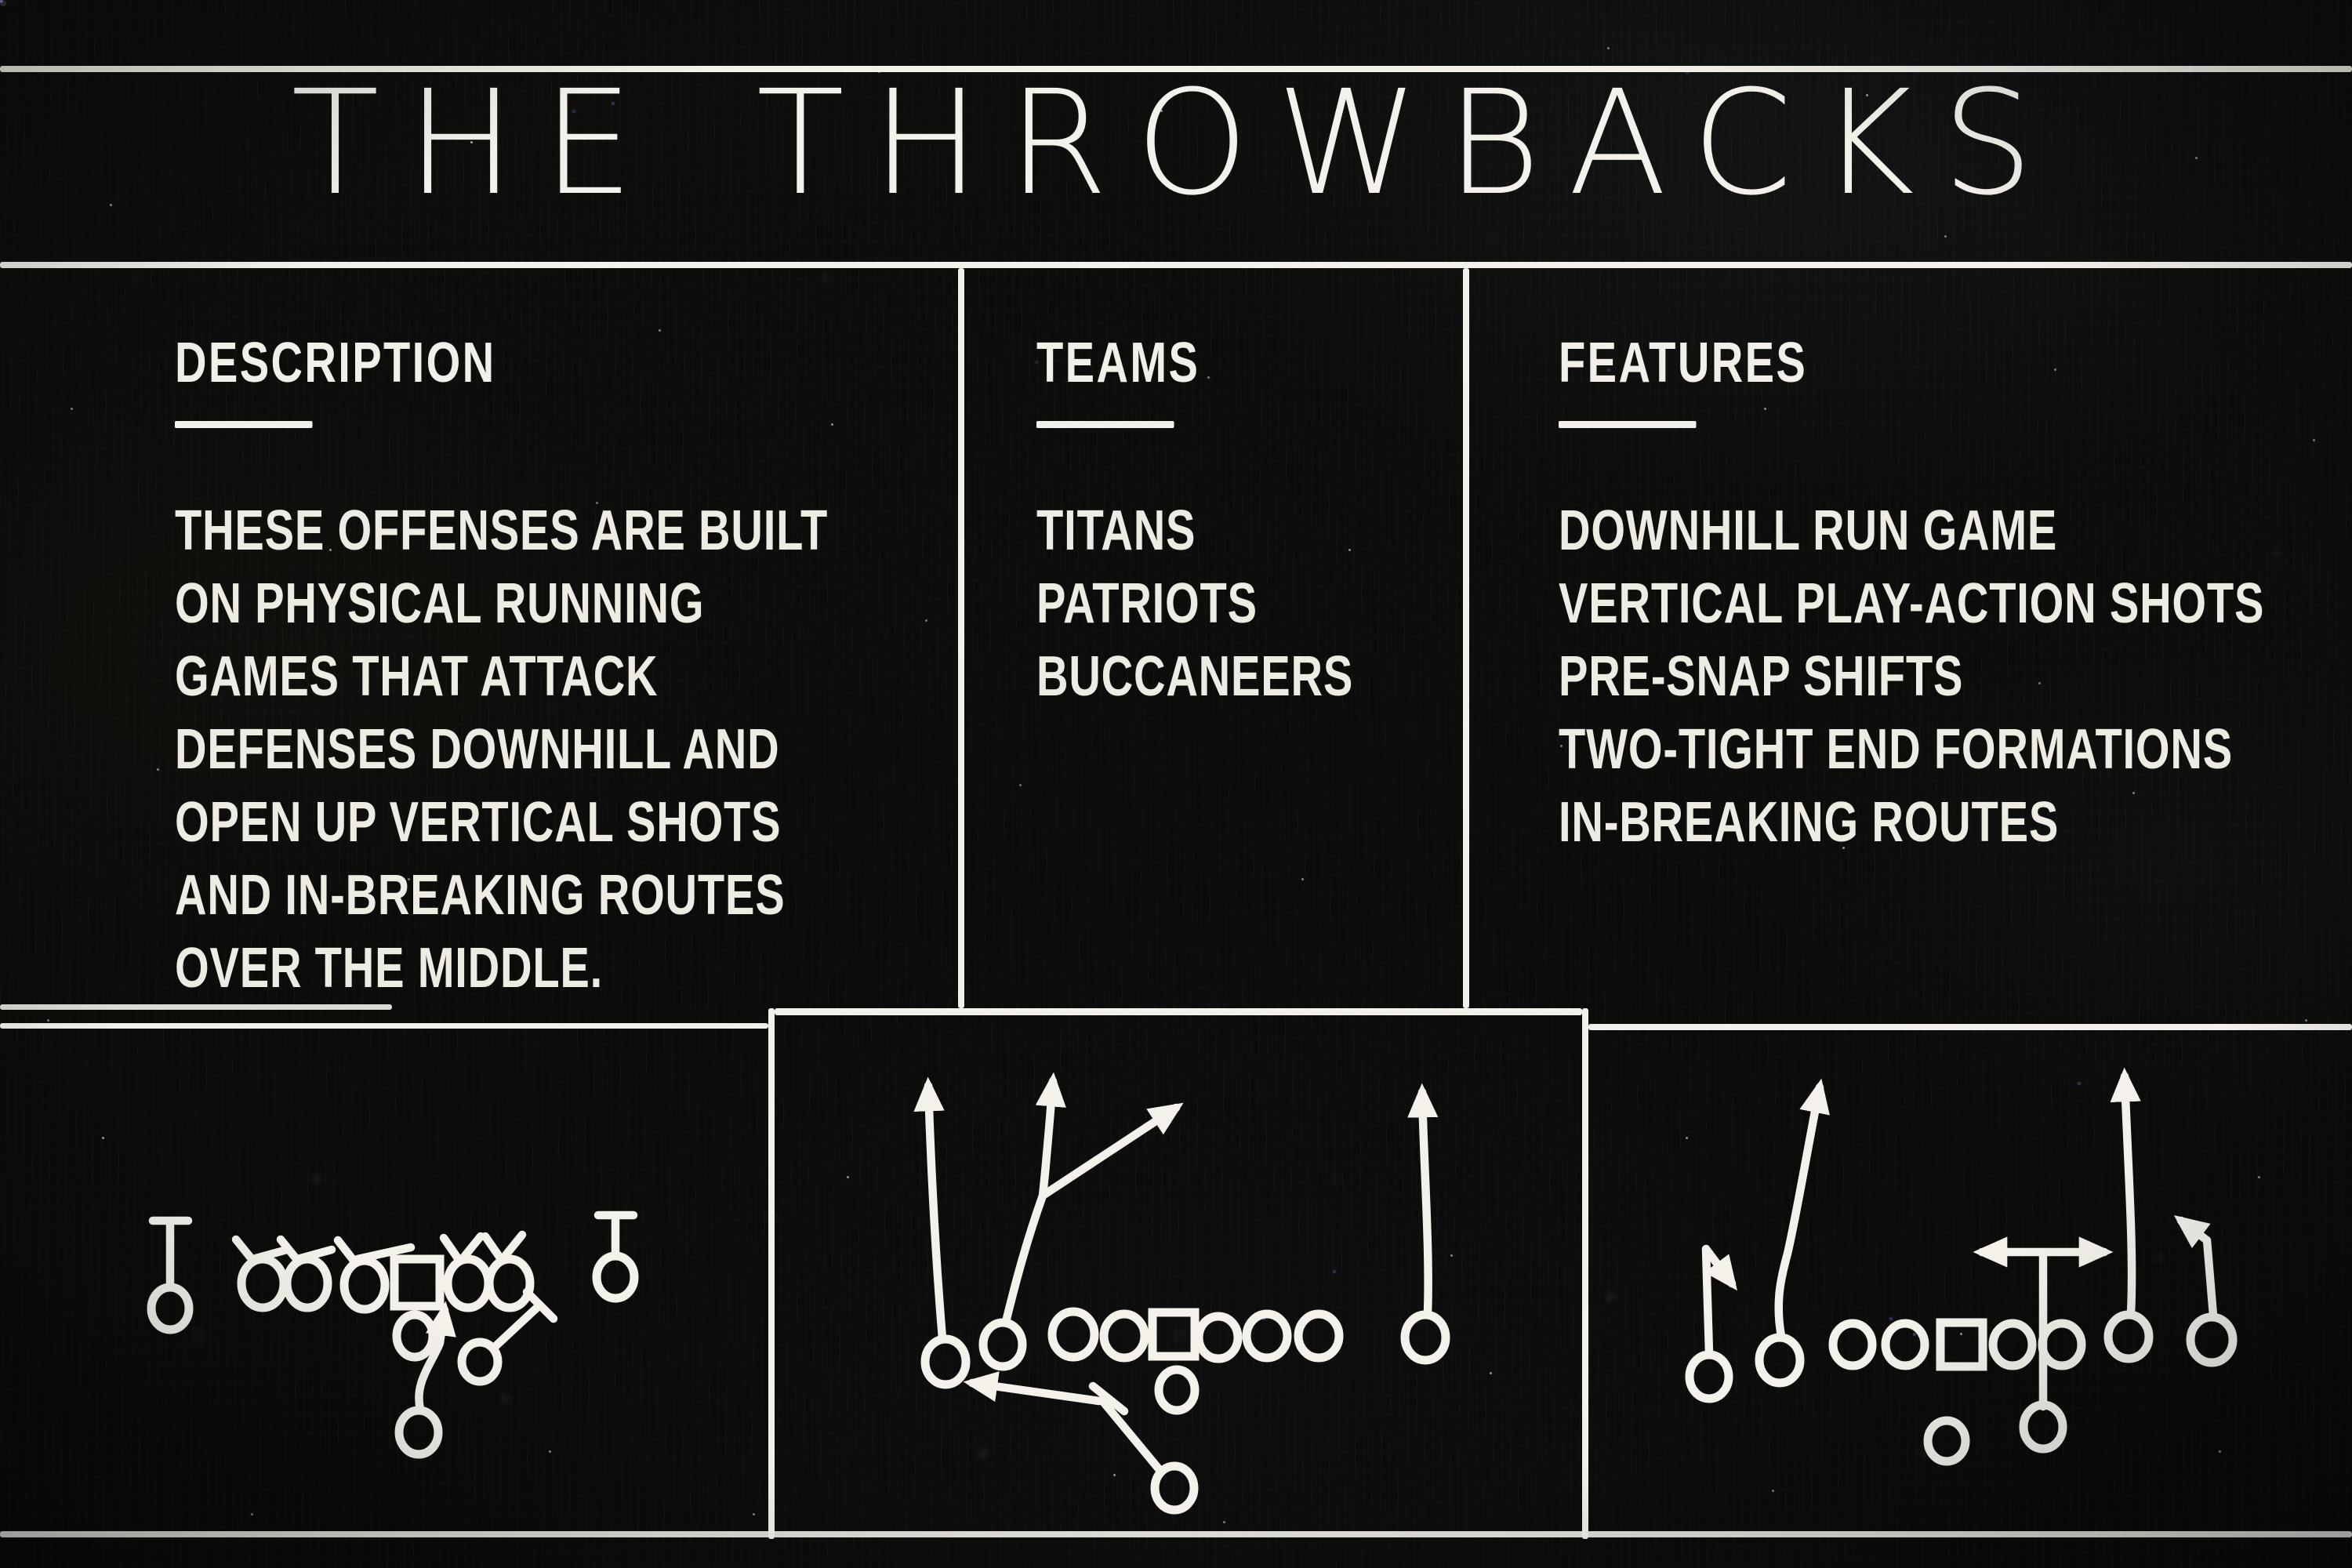 The image size is (2352, 1568). Describe the element at coordinates (389, 968) in the screenshot. I see `description-line: OVER THE MIDDLE.` at that location.